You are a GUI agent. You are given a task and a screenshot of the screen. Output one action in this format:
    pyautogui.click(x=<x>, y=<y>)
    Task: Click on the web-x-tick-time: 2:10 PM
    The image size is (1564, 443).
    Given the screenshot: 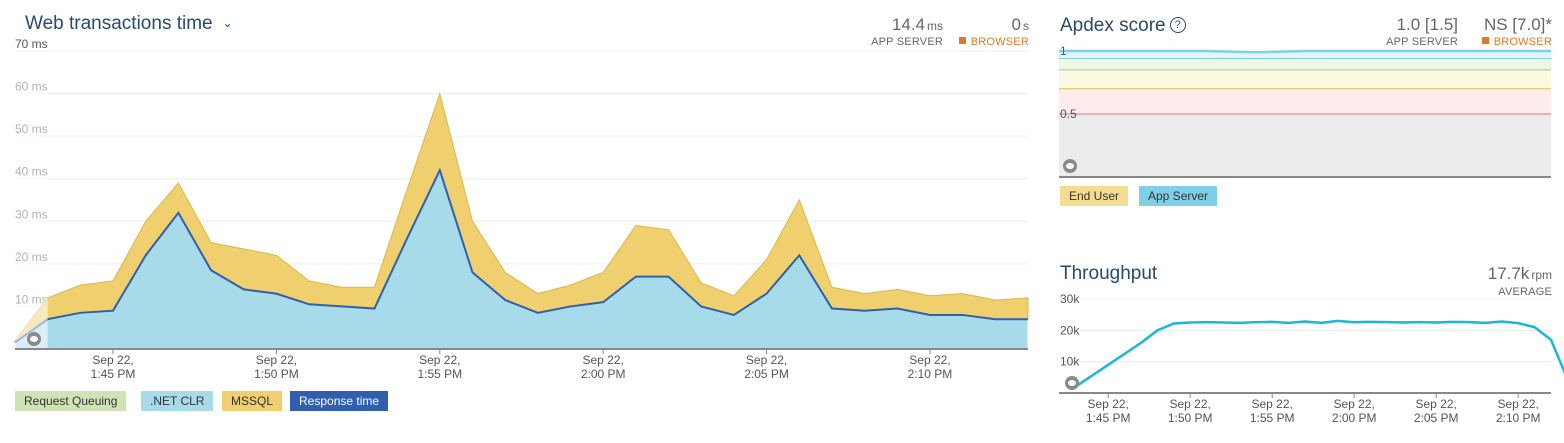 What is the action you would take?
    pyautogui.click(x=930, y=374)
    